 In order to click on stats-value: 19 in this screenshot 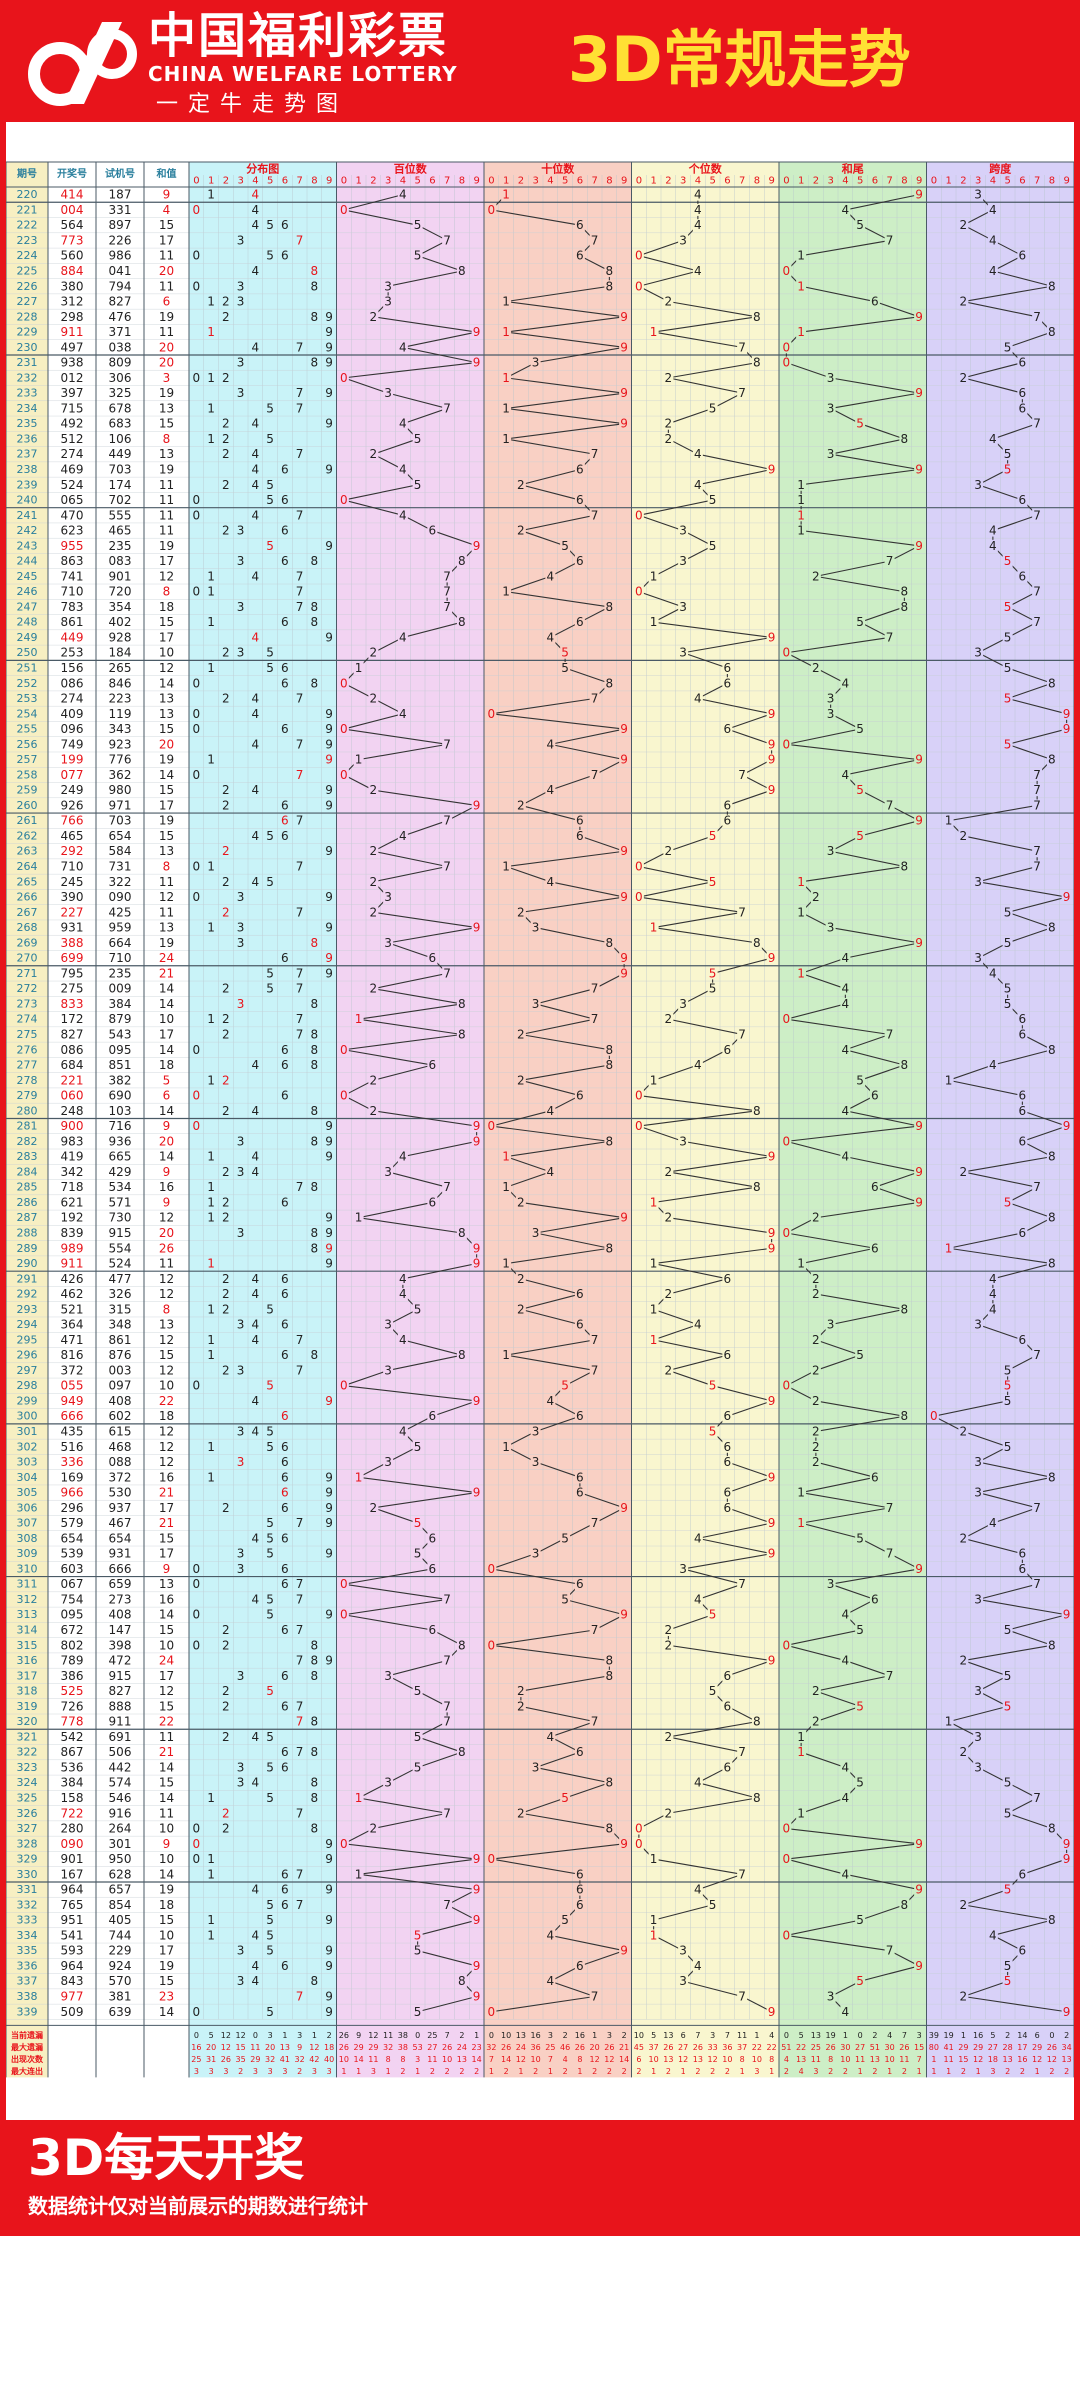, I will do `click(949, 2035)`.